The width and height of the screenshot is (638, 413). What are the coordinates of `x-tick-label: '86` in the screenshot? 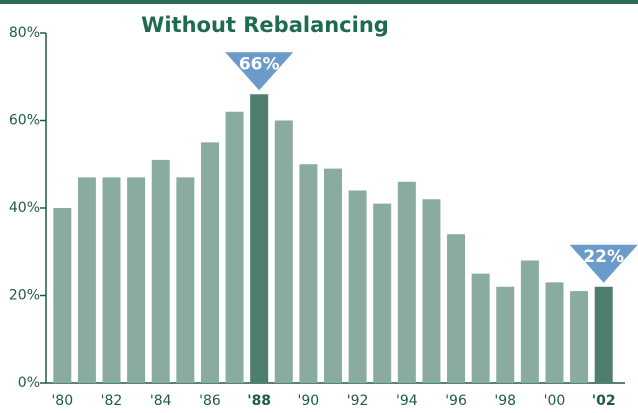 It's located at (210, 401).